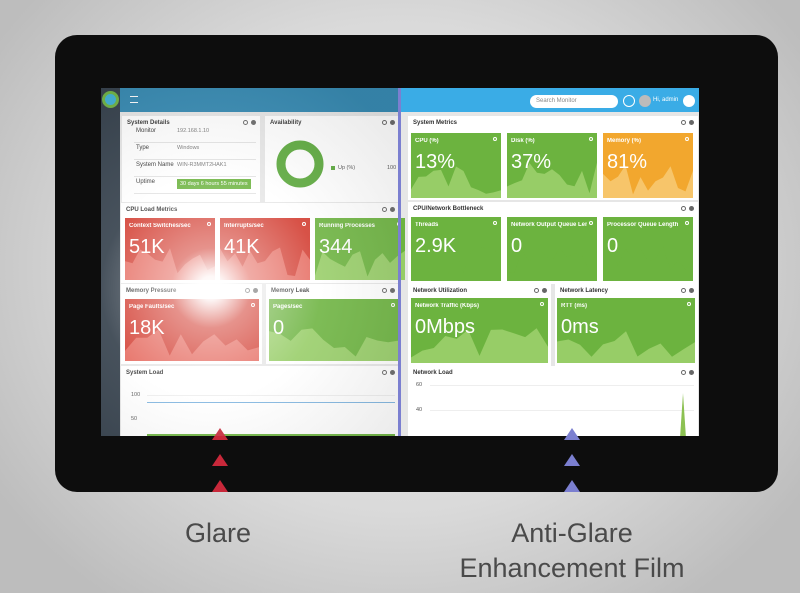 The image size is (800, 593). What do you see at coordinates (447, 306) in the screenshot?
I see `tile-label: Network Traffic (Kbps)` at bounding box center [447, 306].